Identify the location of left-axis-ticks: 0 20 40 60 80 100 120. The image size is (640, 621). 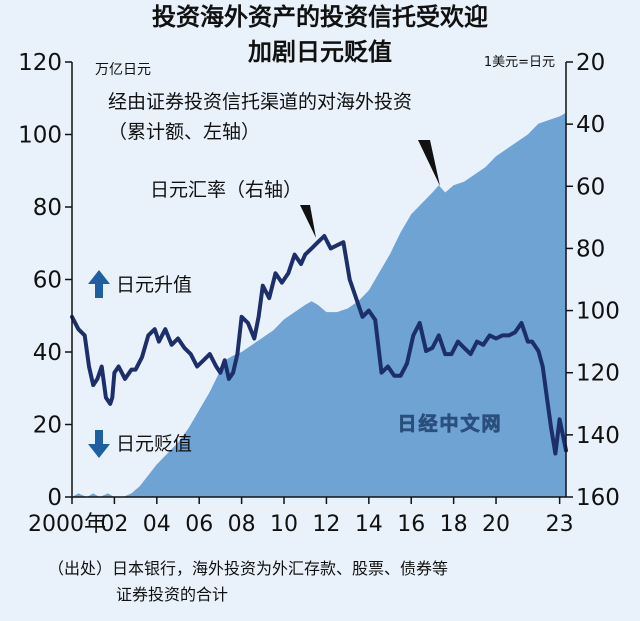
(45, 280).